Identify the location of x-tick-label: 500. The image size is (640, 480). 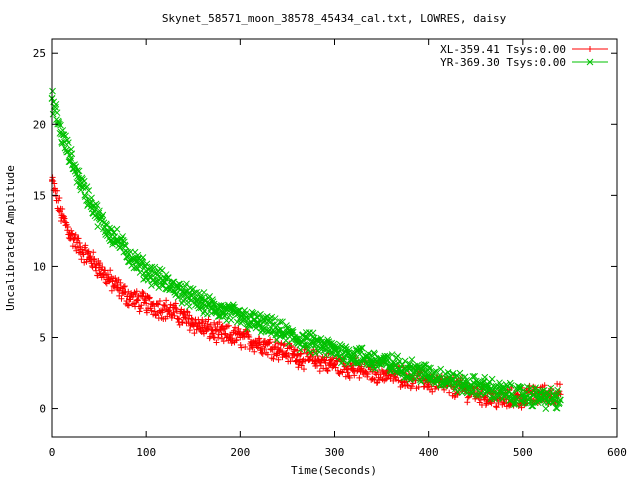
(523, 452).